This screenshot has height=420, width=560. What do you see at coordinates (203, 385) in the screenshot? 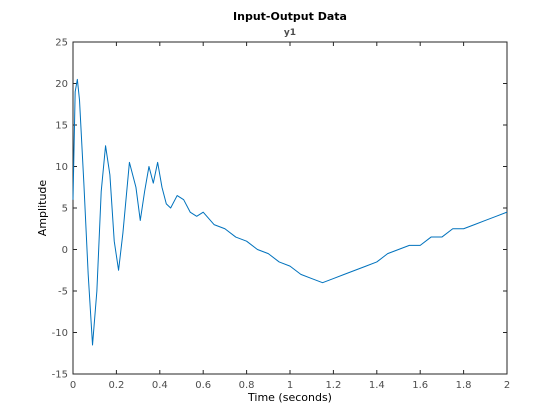
I see `x-tick-label: 0.6` at bounding box center [203, 385].